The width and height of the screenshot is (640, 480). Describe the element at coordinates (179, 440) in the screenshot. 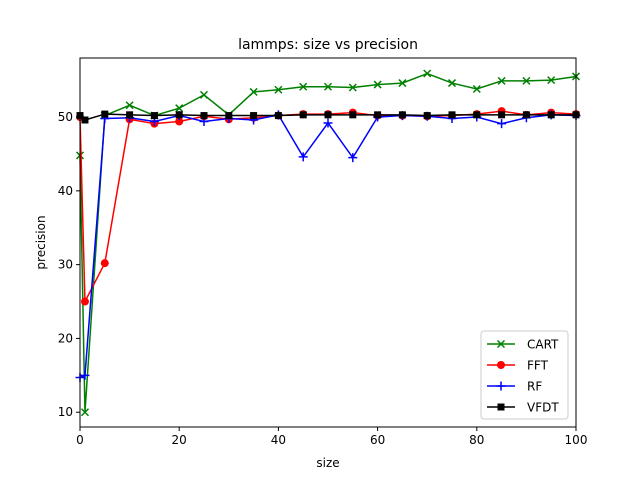

I see `x-tick-label: 20` at that location.